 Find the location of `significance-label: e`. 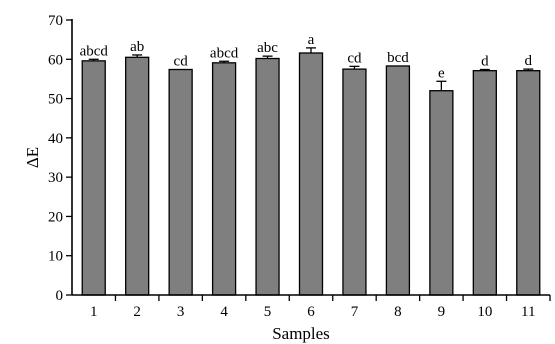

significance-label: e is located at coordinates (441, 73).